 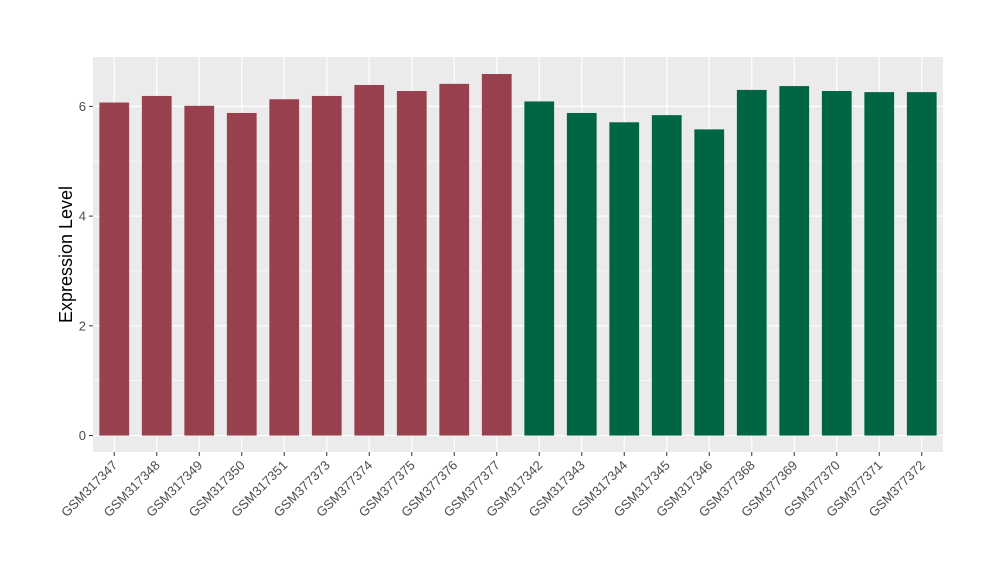 What do you see at coordinates (82, 216) in the screenshot?
I see `y-tick-label: 4` at bounding box center [82, 216].